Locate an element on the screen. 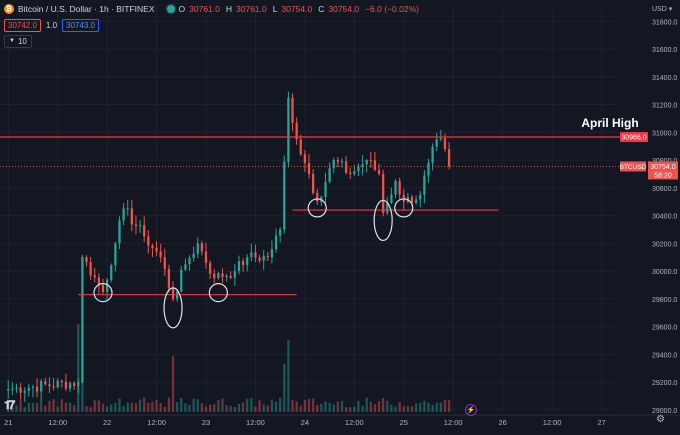 Image resolution: width=680 pixels, height=435 pixels. x-tick-label: 23 is located at coordinates (206, 422).